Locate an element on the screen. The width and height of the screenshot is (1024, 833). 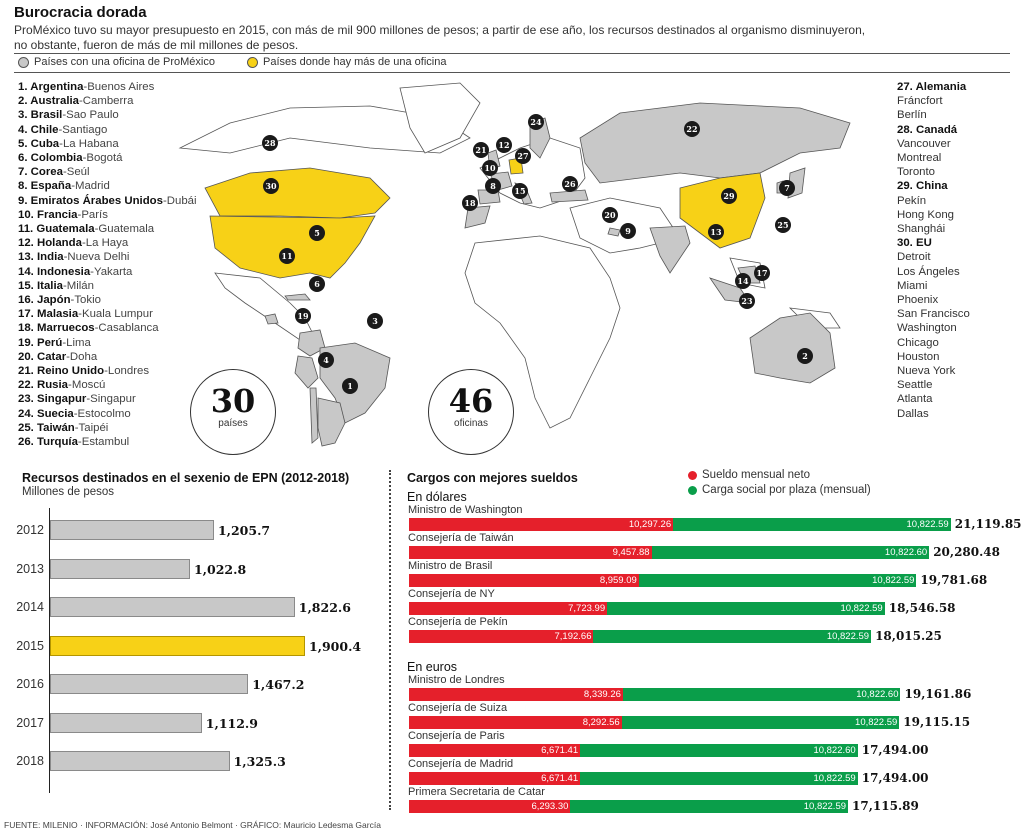
multi-city-name: Phoenix is located at coordinates (918, 300).